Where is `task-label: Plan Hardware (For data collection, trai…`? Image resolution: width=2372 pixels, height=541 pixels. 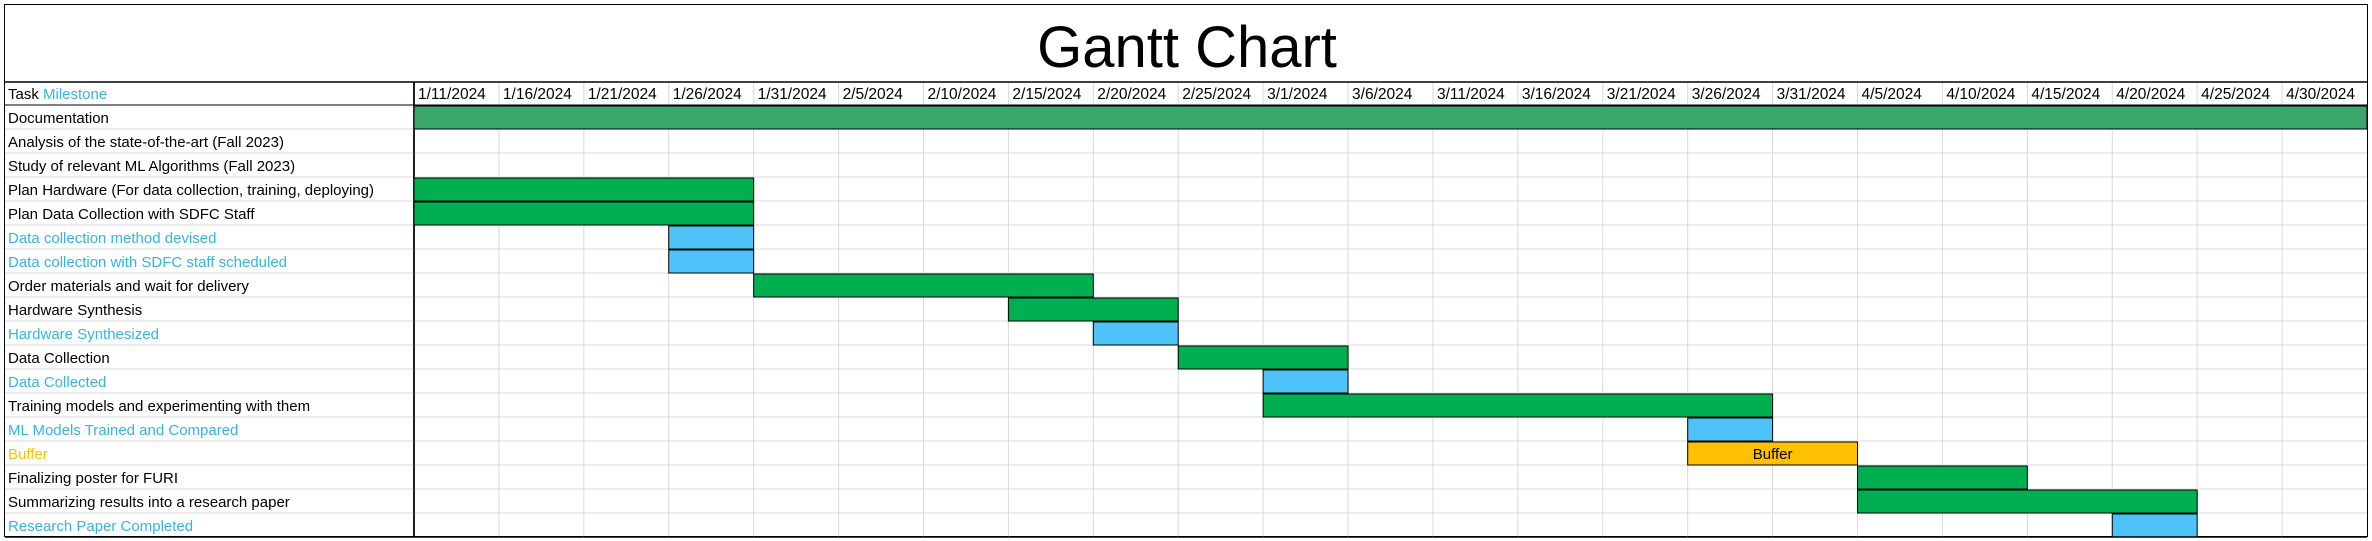
task-label: Plan Hardware (For data collection, trai… is located at coordinates (191, 190).